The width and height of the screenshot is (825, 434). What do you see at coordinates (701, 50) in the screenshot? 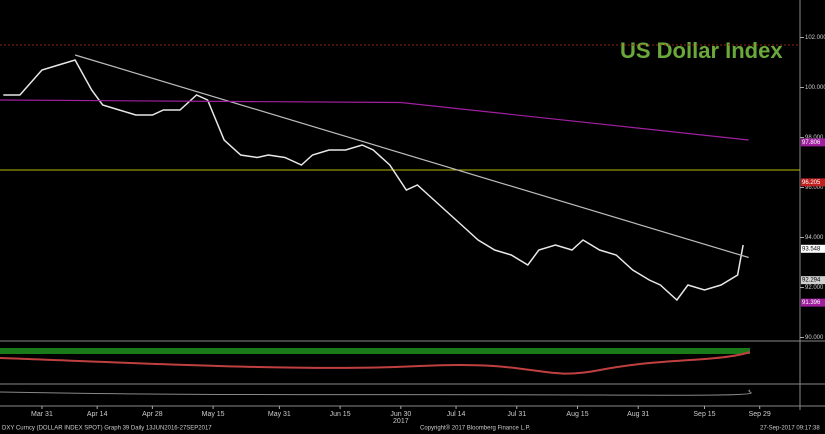
I see `chart-title: US Dollar Index` at bounding box center [701, 50].